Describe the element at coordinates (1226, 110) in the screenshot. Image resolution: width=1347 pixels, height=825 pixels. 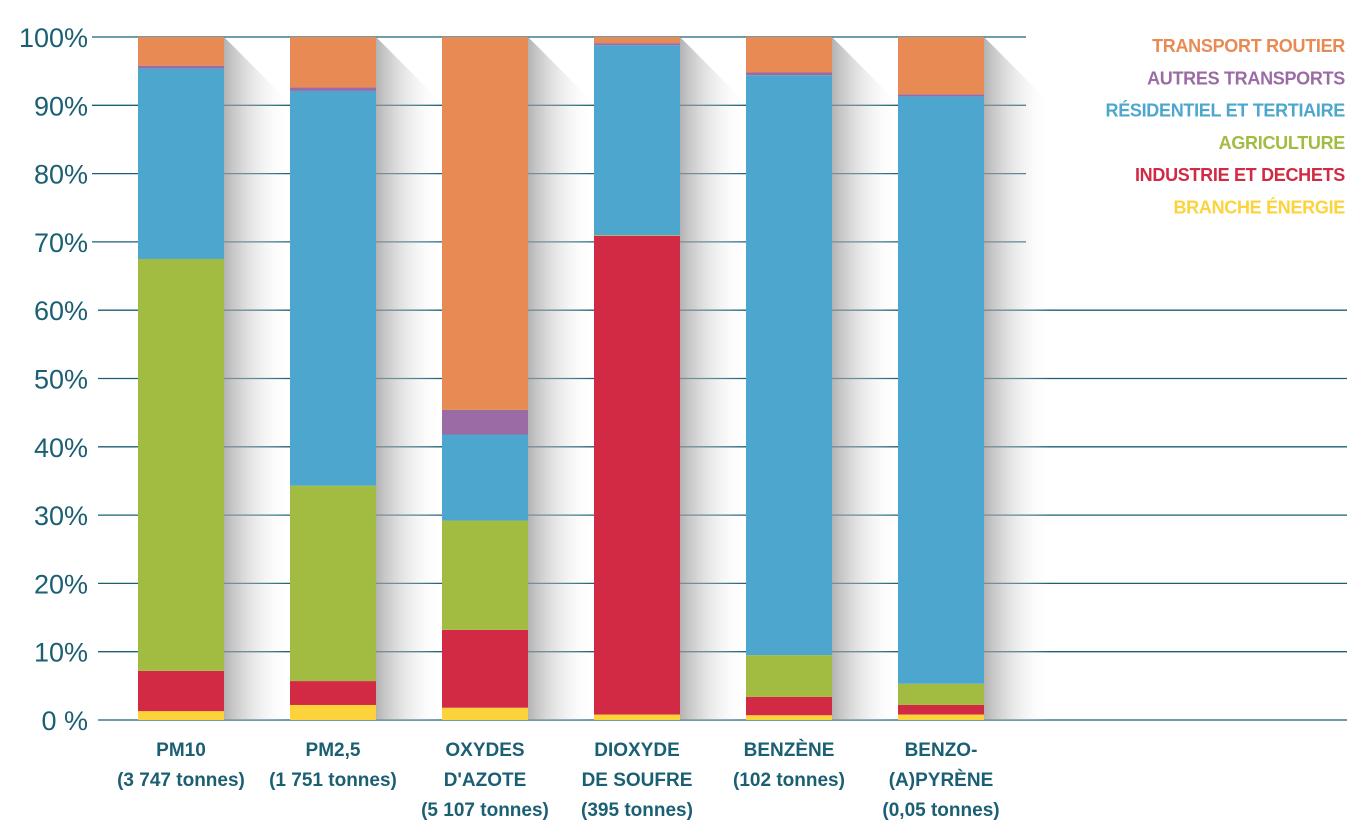
I see `legend-item: RÉSIDENTIEL ET TERTIAIRE` at that location.